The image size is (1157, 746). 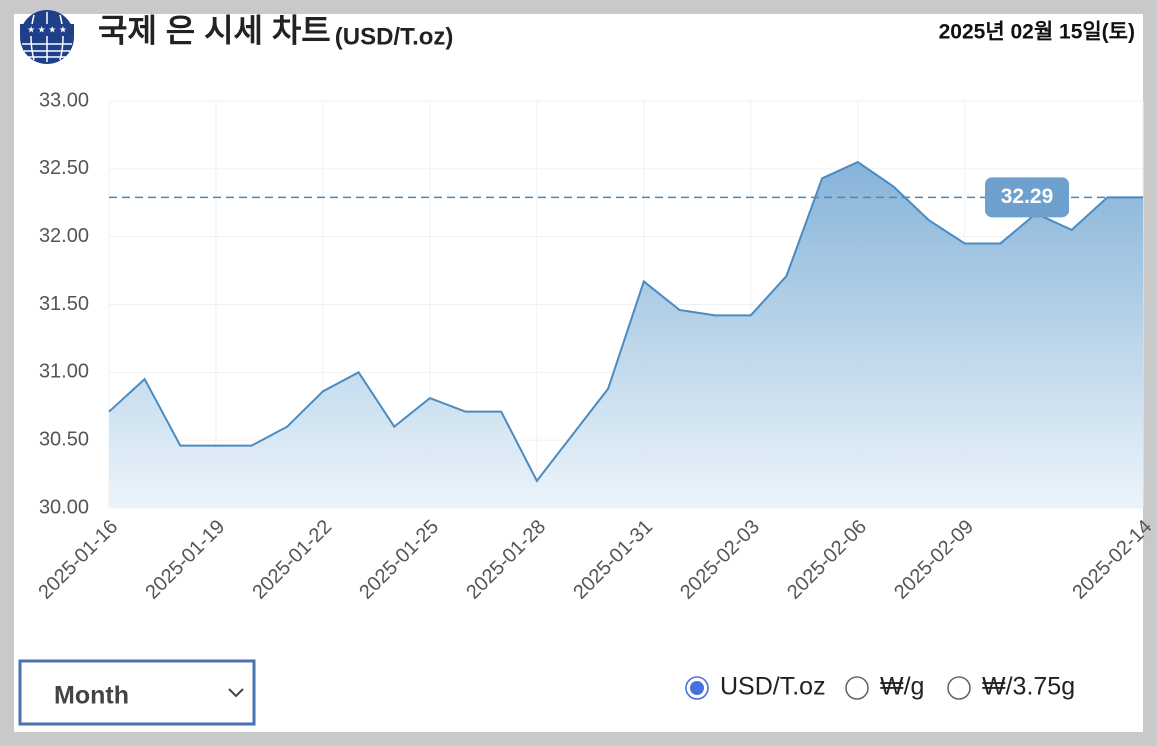 I want to click on reference-label-box, so click(x=1027, y=197).